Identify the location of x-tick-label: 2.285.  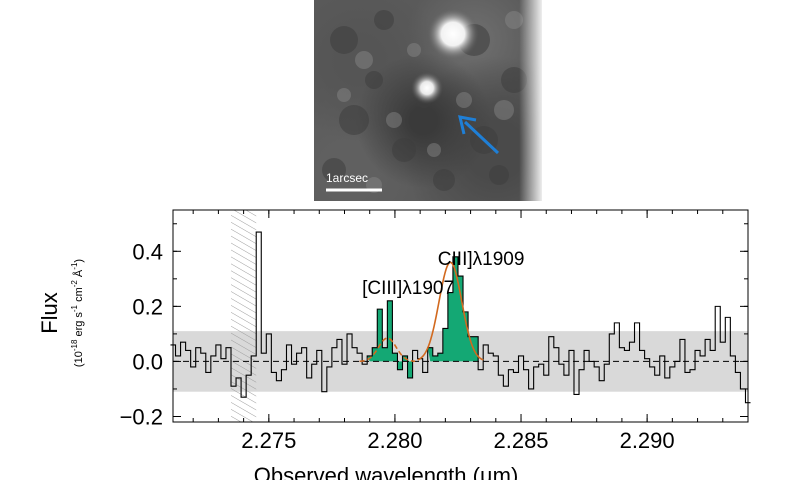
(520, 440).